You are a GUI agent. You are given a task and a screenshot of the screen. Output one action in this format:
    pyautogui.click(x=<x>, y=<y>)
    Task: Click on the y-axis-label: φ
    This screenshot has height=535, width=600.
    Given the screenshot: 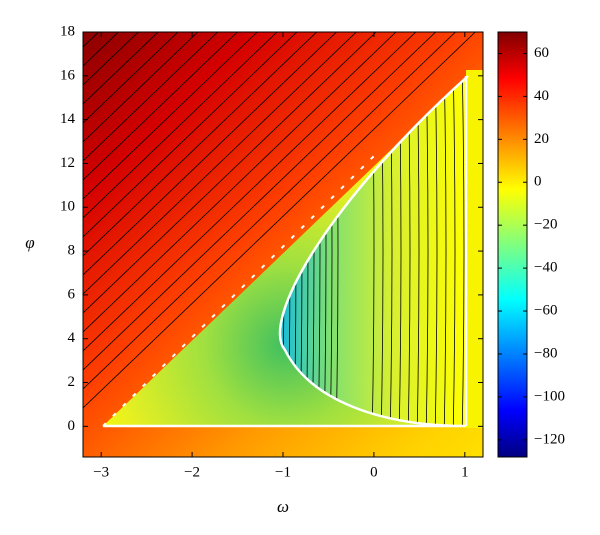 What is the action you would take?
    pyautogui.click(x=29, y=242)
    